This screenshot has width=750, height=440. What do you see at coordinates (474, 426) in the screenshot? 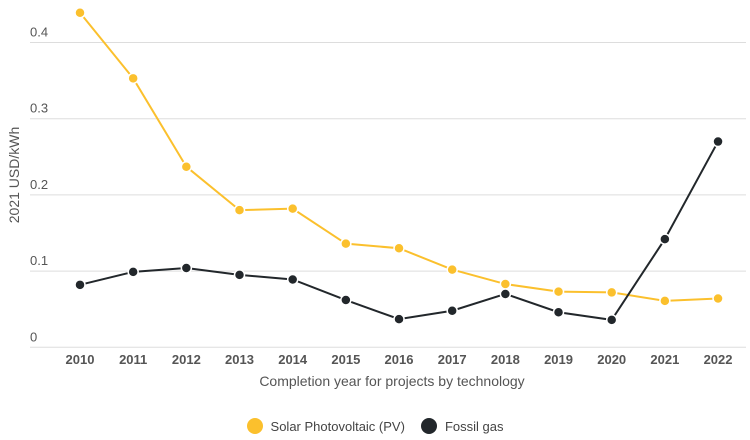
I see `legend-label-fossil-gas: Fossil gas` at bounding box center [474, 426].